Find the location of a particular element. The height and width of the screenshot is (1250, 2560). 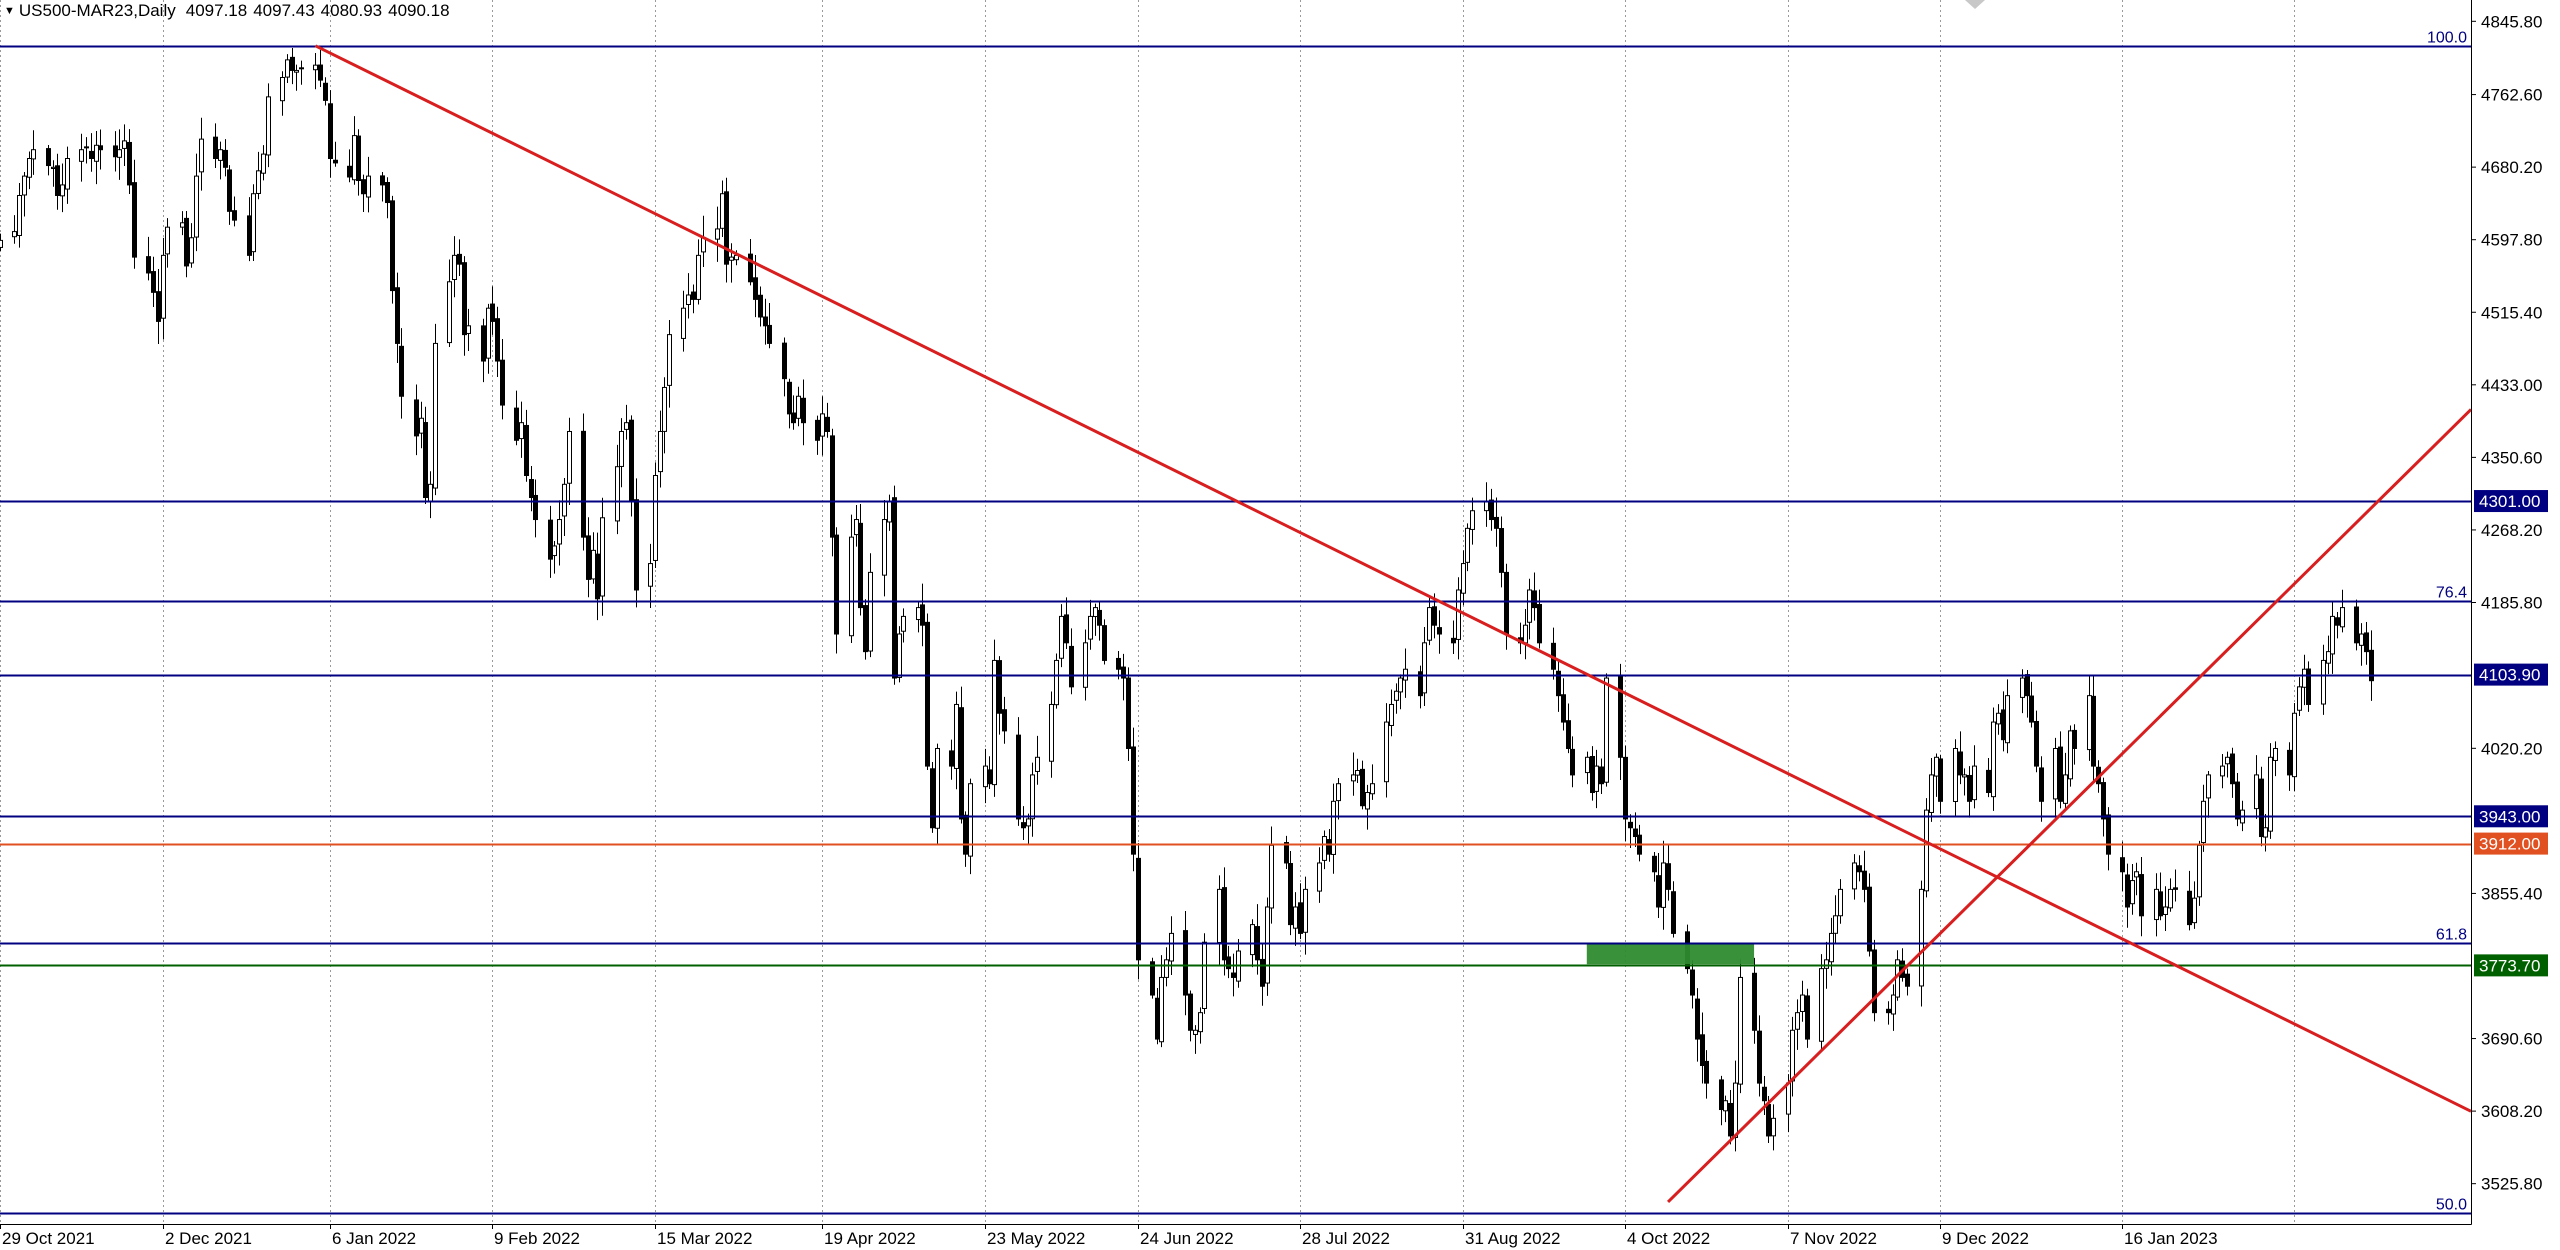

x-tick-label: 23 May 2022 is located at coordinates (1036, 1238).